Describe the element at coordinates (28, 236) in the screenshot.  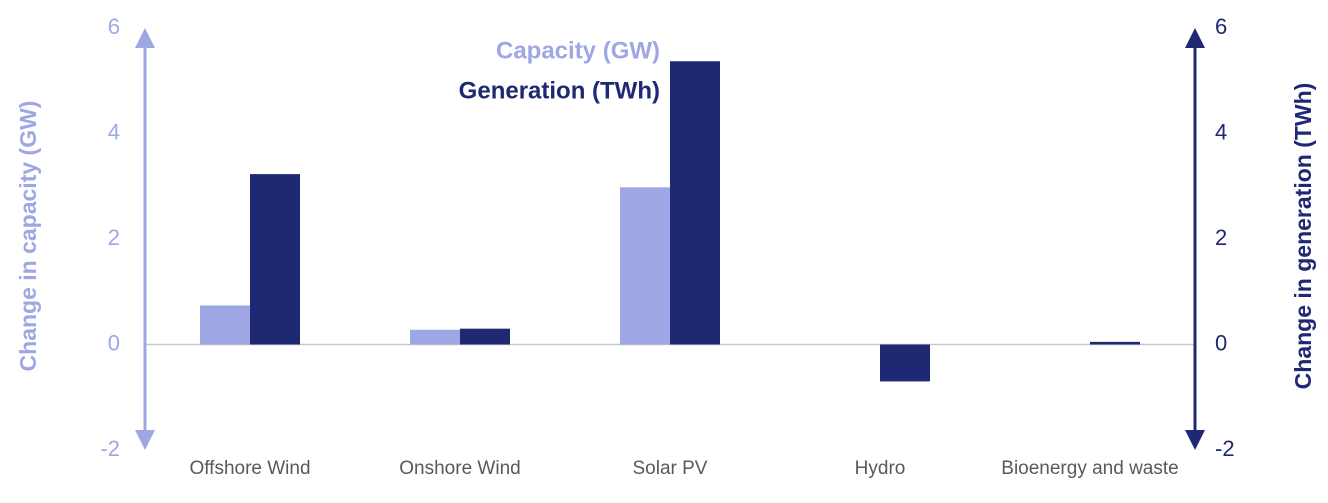
I see `y-axis-title: Change in capacity (GW)` at that location.